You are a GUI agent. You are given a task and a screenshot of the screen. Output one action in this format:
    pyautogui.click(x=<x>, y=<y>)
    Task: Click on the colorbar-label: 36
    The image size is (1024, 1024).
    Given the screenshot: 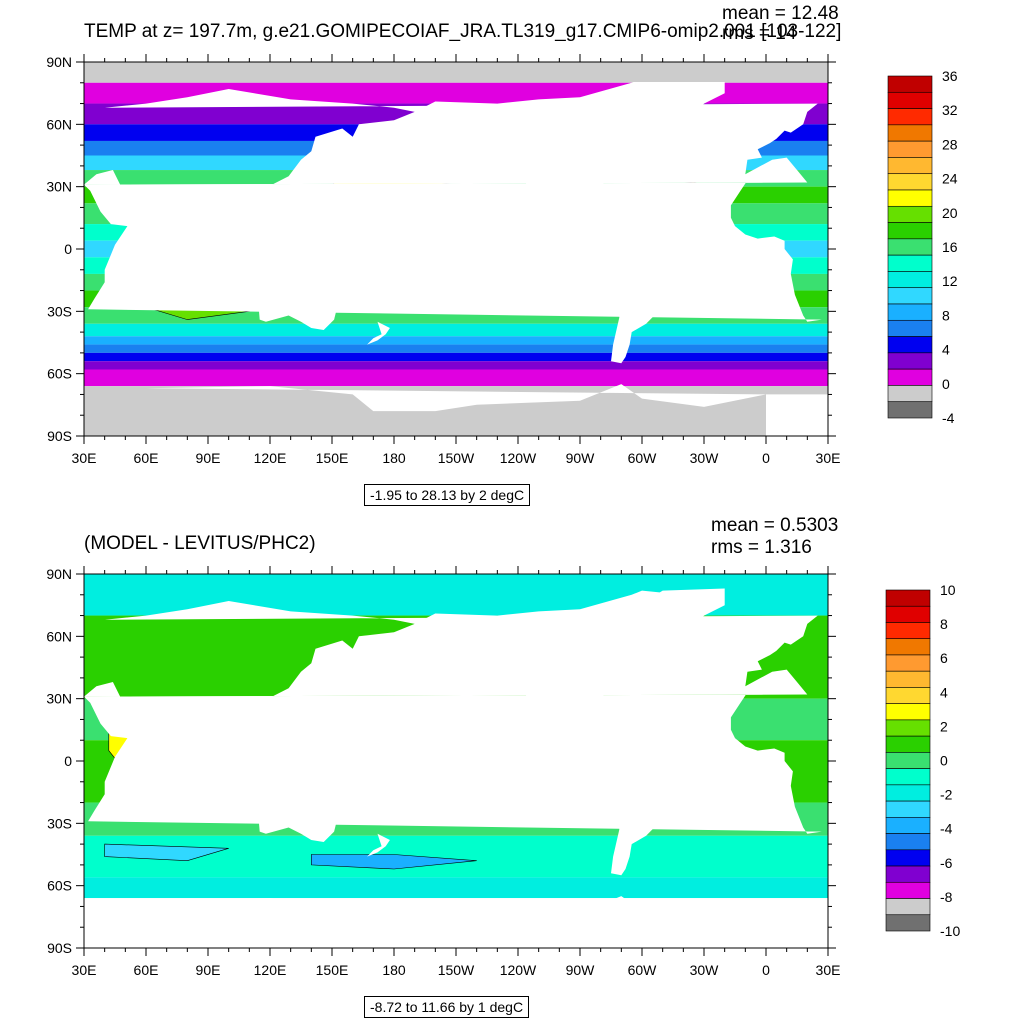 What is the action you would take?
    pyautogui.click(x=950, y=76)
    